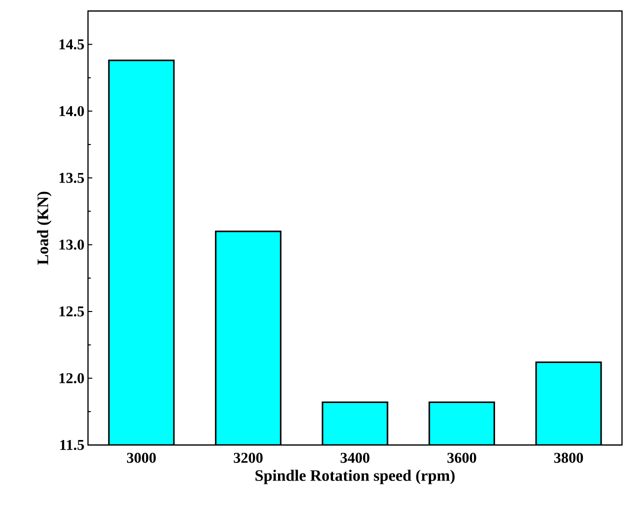 This screenshot has width=624, height=514. I want to click on y-tick-label: 11.5, so click(72, 445).